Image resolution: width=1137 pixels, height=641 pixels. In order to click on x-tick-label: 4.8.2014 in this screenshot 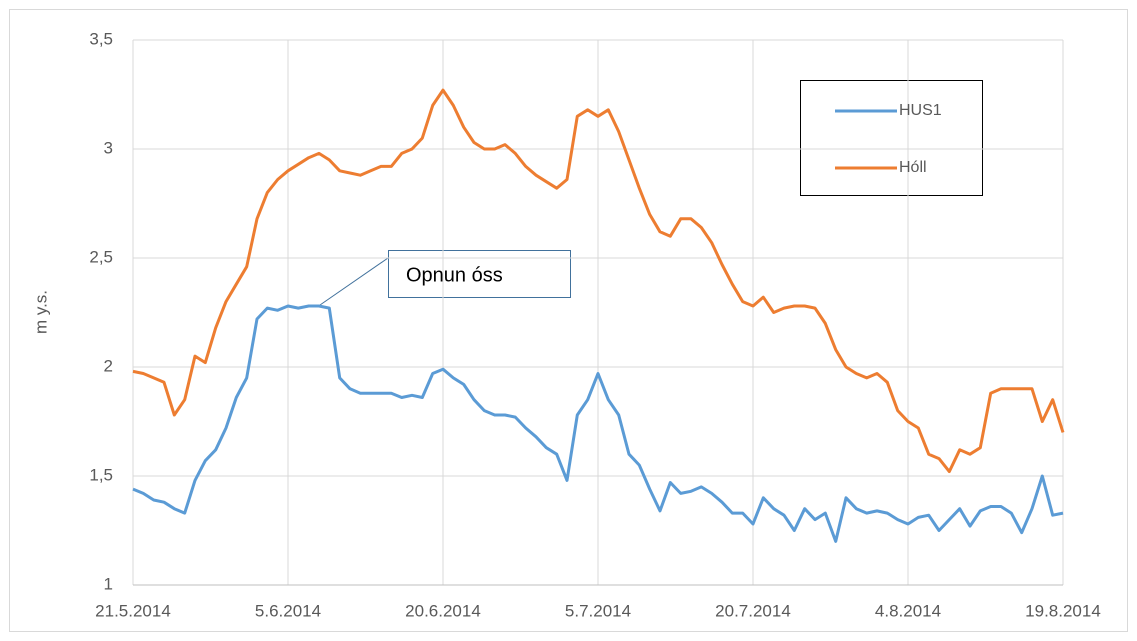, I will do `click(908, 610)`.